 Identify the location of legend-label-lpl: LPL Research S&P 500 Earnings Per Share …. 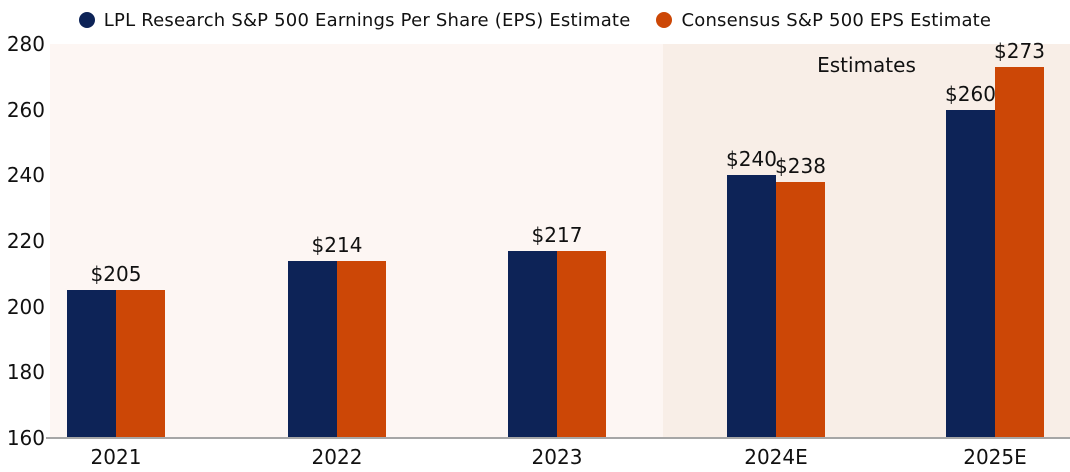
(367, 20).